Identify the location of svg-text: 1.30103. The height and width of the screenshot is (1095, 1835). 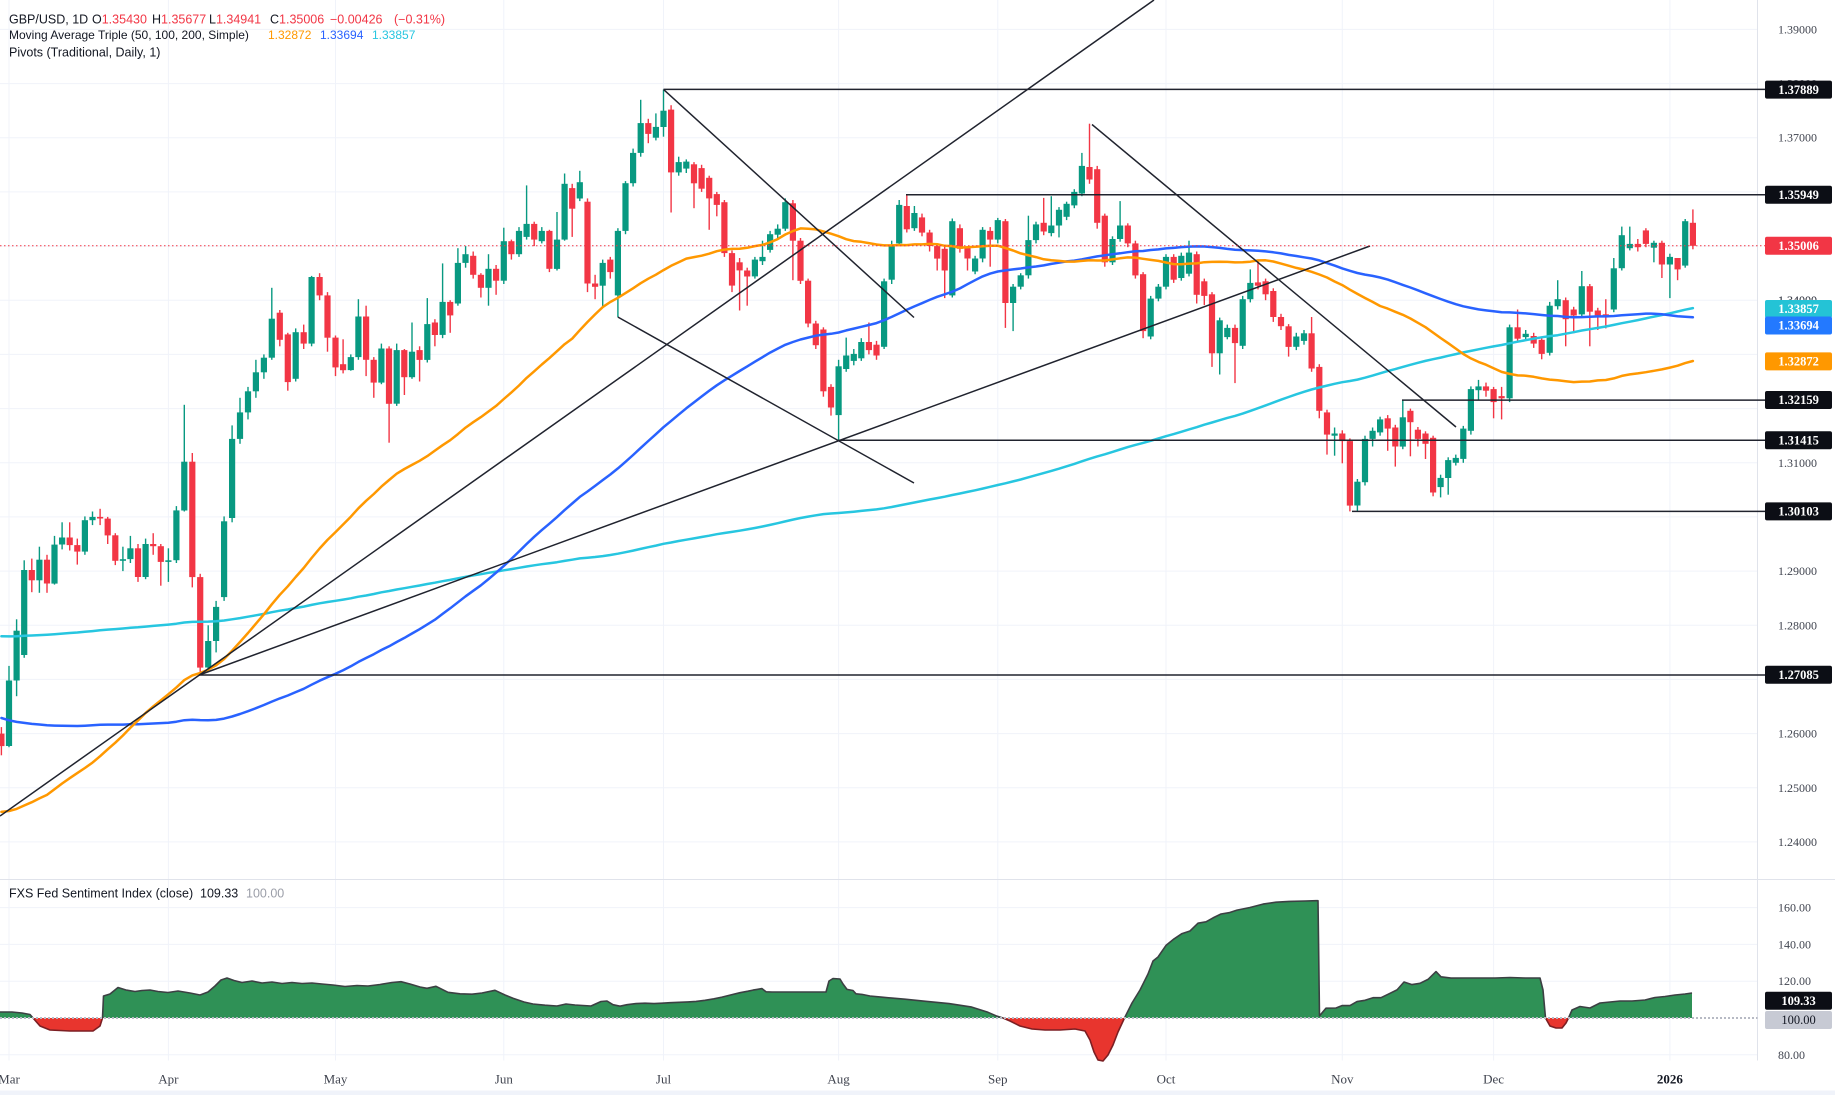
(1798, 512).